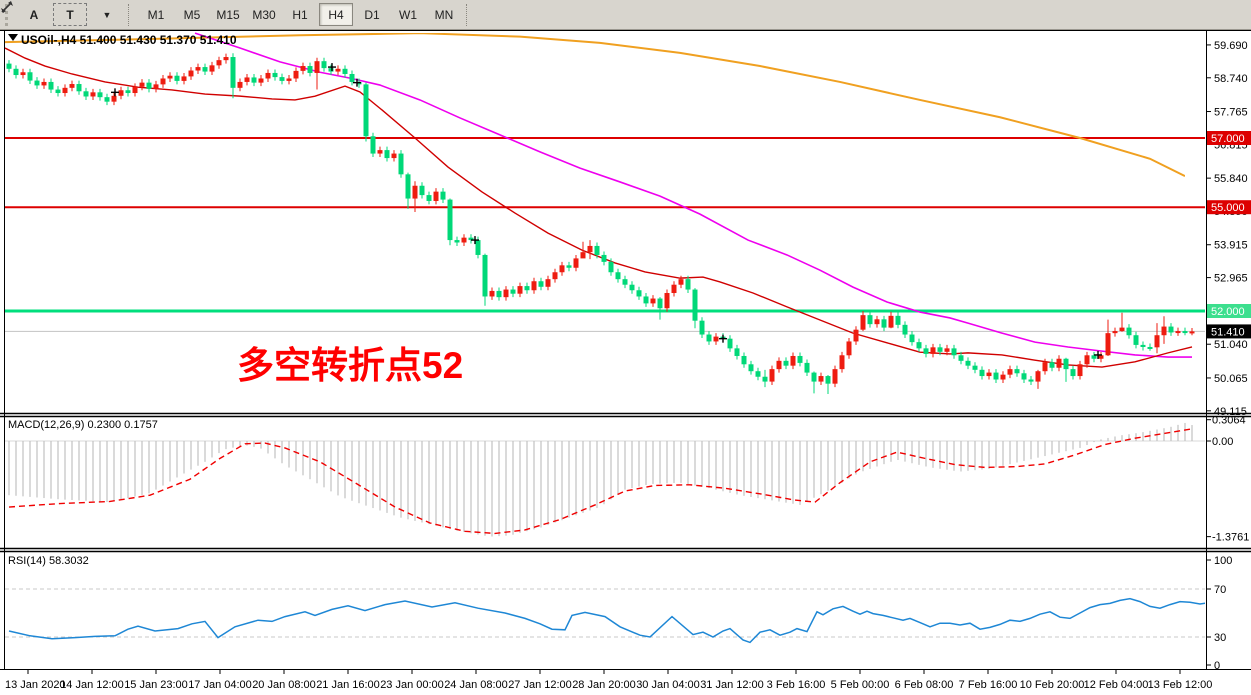  What do you see at coordinates (1231, 379) in the screenshot?
I see `price-tick-label: 50.065` at bounding box center [1231, 379].